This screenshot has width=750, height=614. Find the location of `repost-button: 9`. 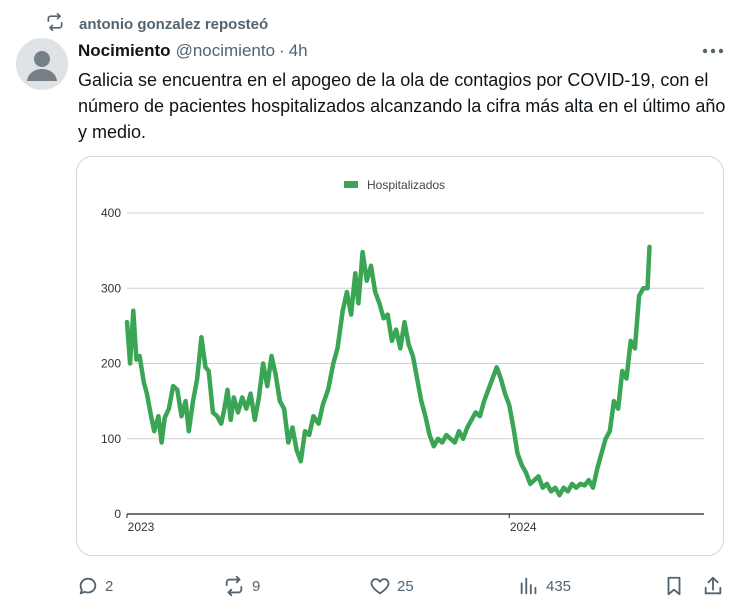

repost-button: 9 is located at coordinates (241, 586).